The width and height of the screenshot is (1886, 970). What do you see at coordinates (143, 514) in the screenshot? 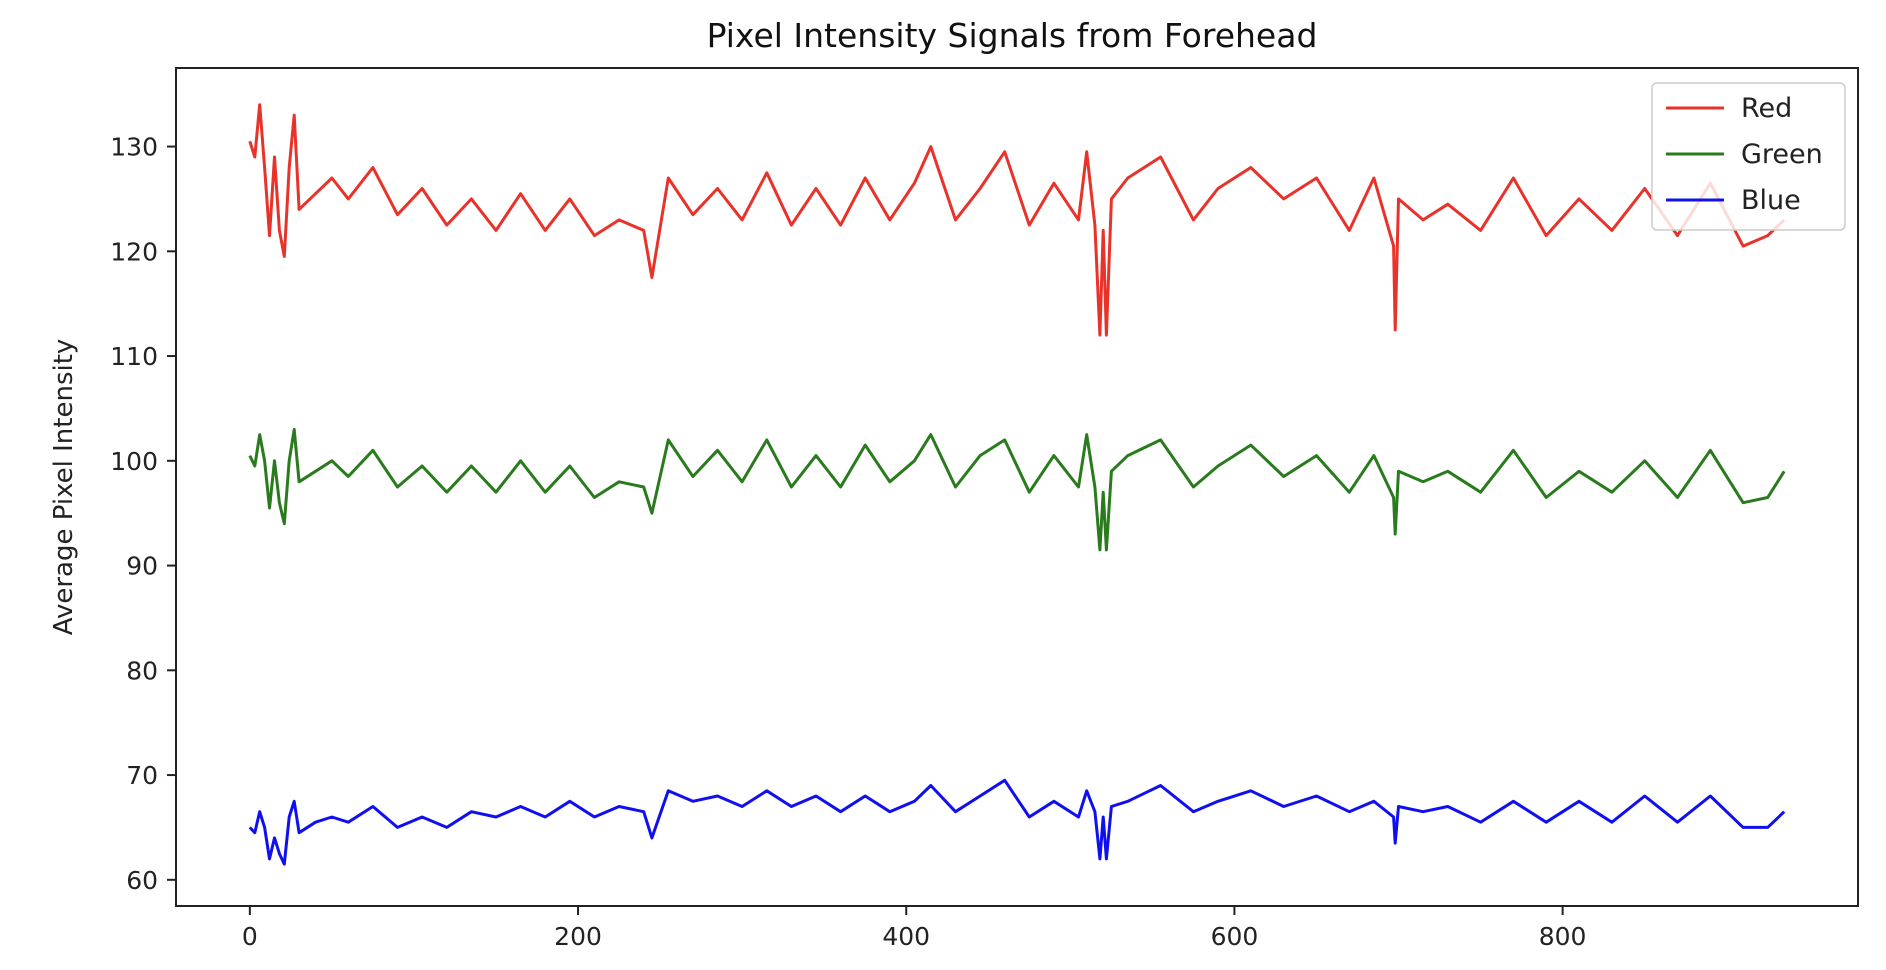
I see `y-axis: 60 70 80 90 100 110 120 130` at bounding box center [143, 514].